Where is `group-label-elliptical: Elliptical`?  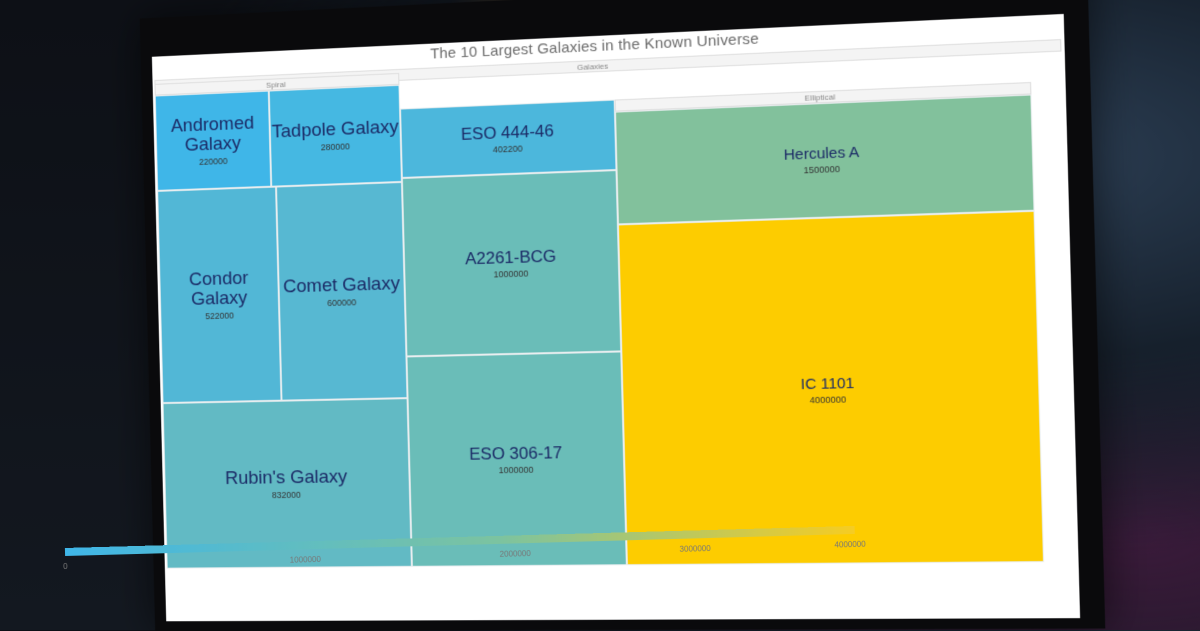 group-label-elliptical: Elliptical is located at coordinates (820, 97).